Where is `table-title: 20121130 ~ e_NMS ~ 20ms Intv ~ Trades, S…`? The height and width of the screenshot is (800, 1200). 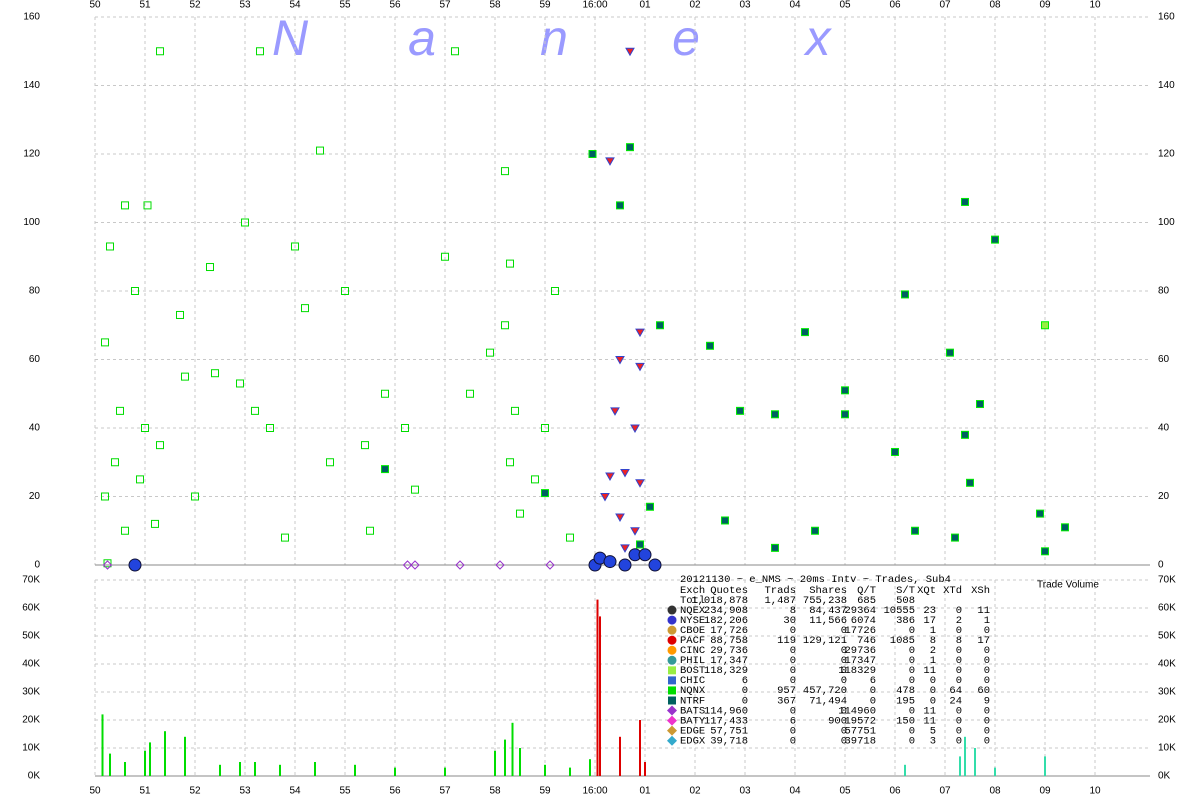
table-title: 20121130 ~ e_NMS ~ 20ms Intv ~ Trades, S… is located at coordinates (815, 580).